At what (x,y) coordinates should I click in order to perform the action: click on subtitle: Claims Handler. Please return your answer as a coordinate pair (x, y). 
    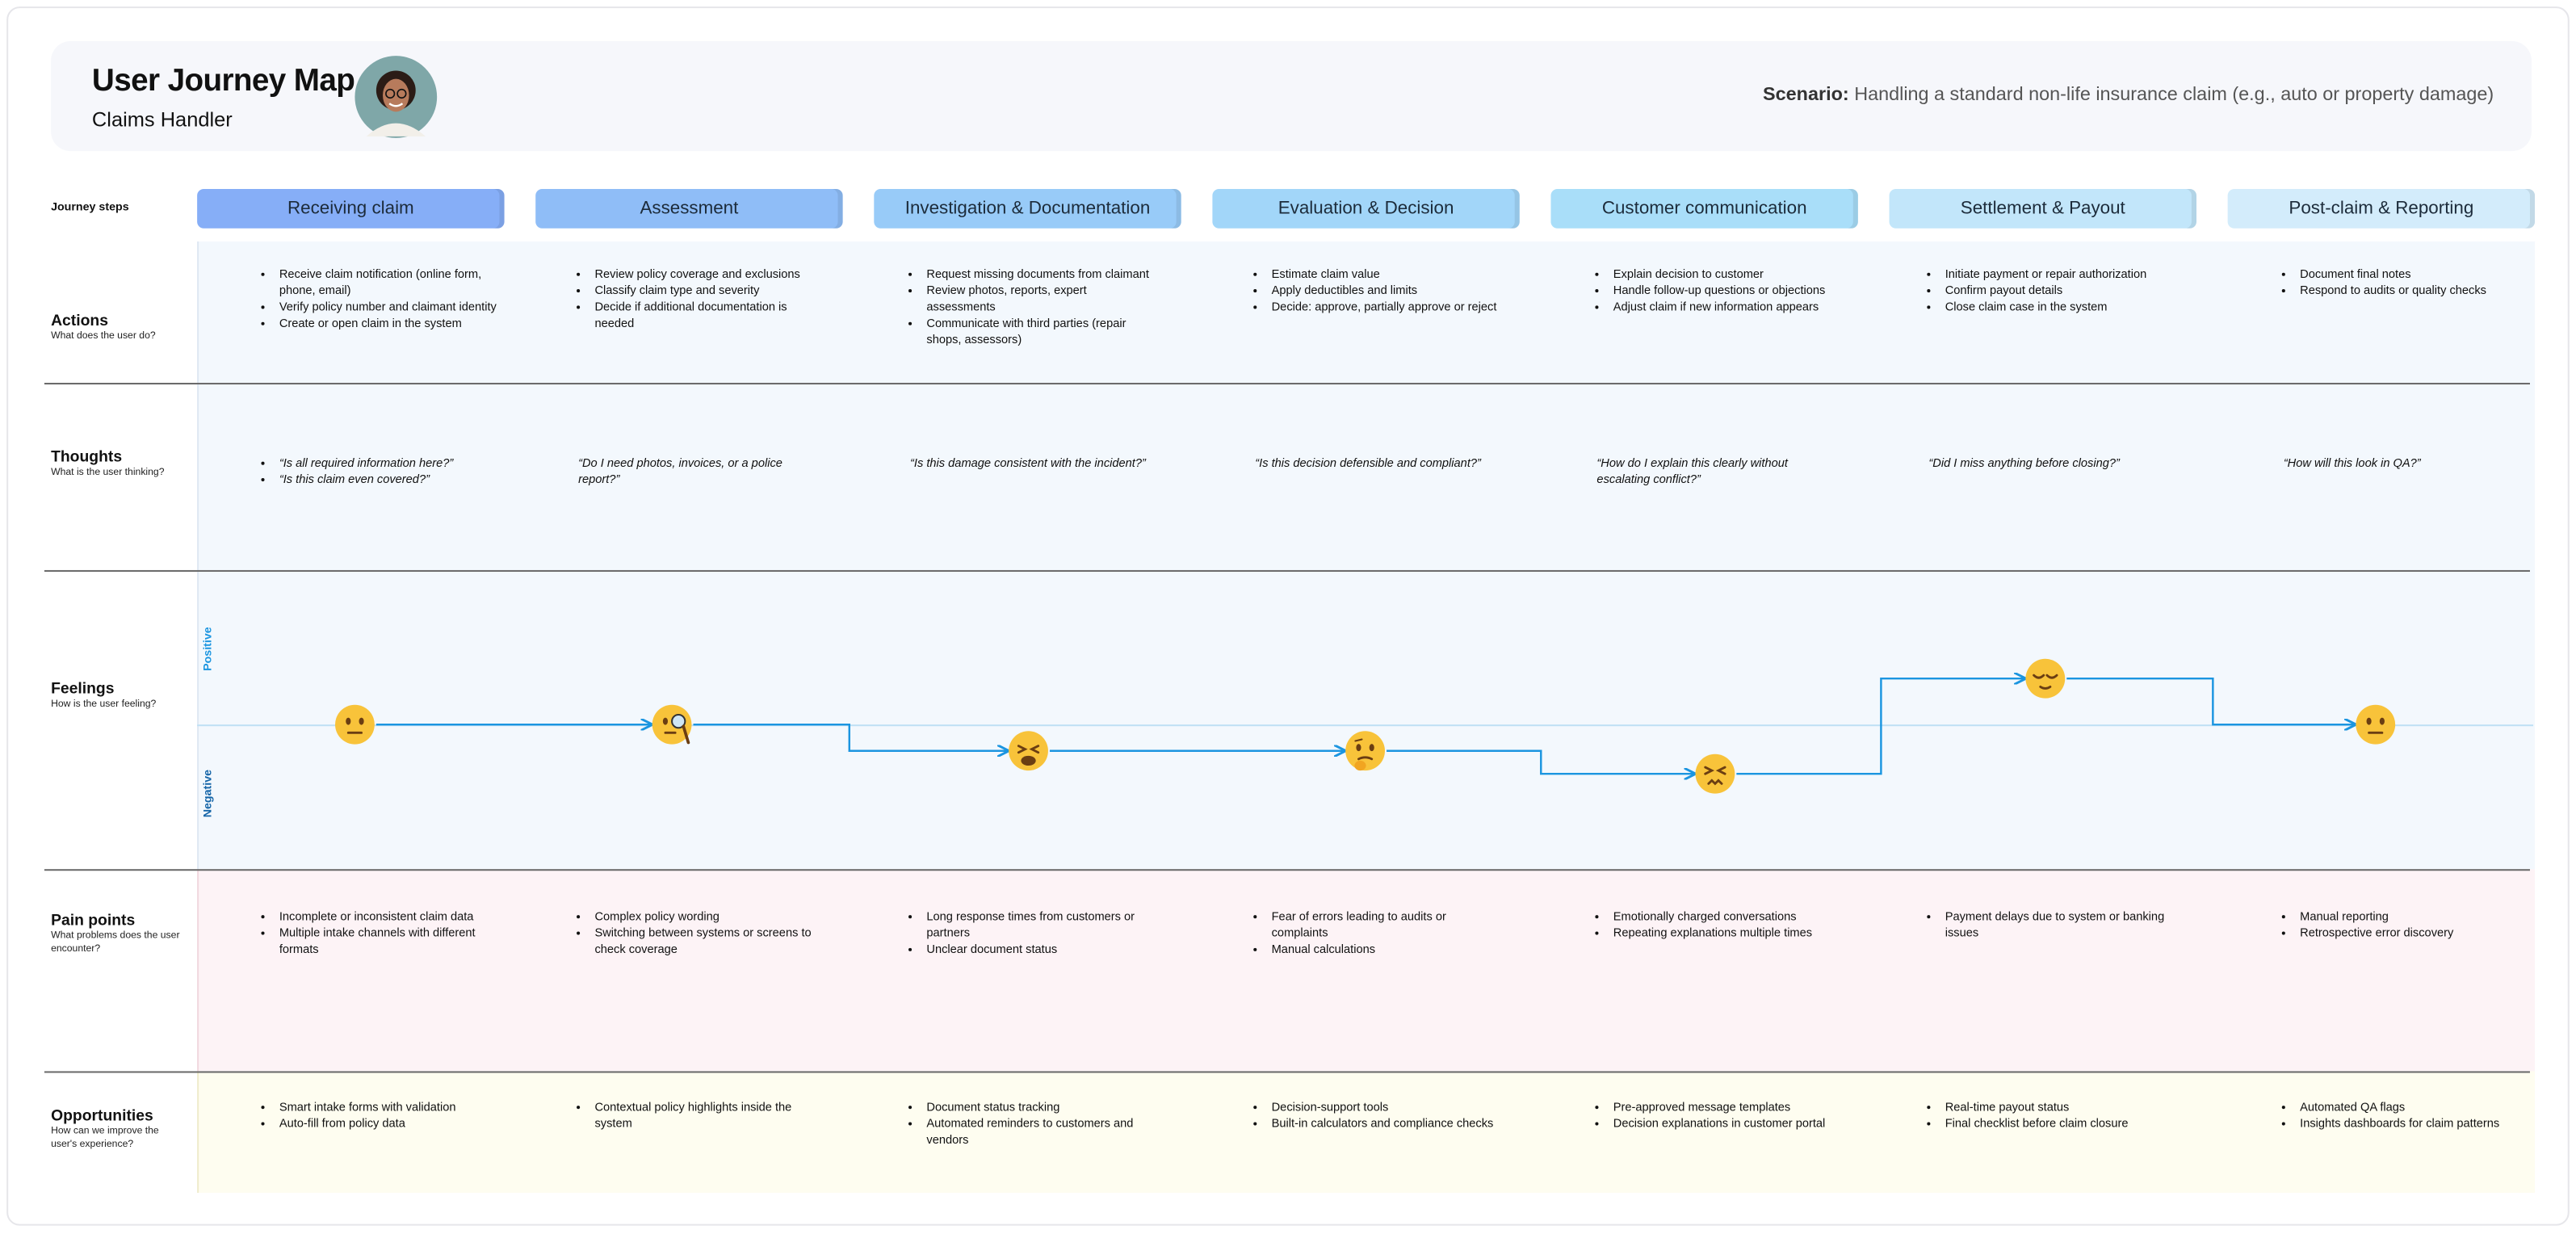
    Looking at the image, I should click on (162, 120).